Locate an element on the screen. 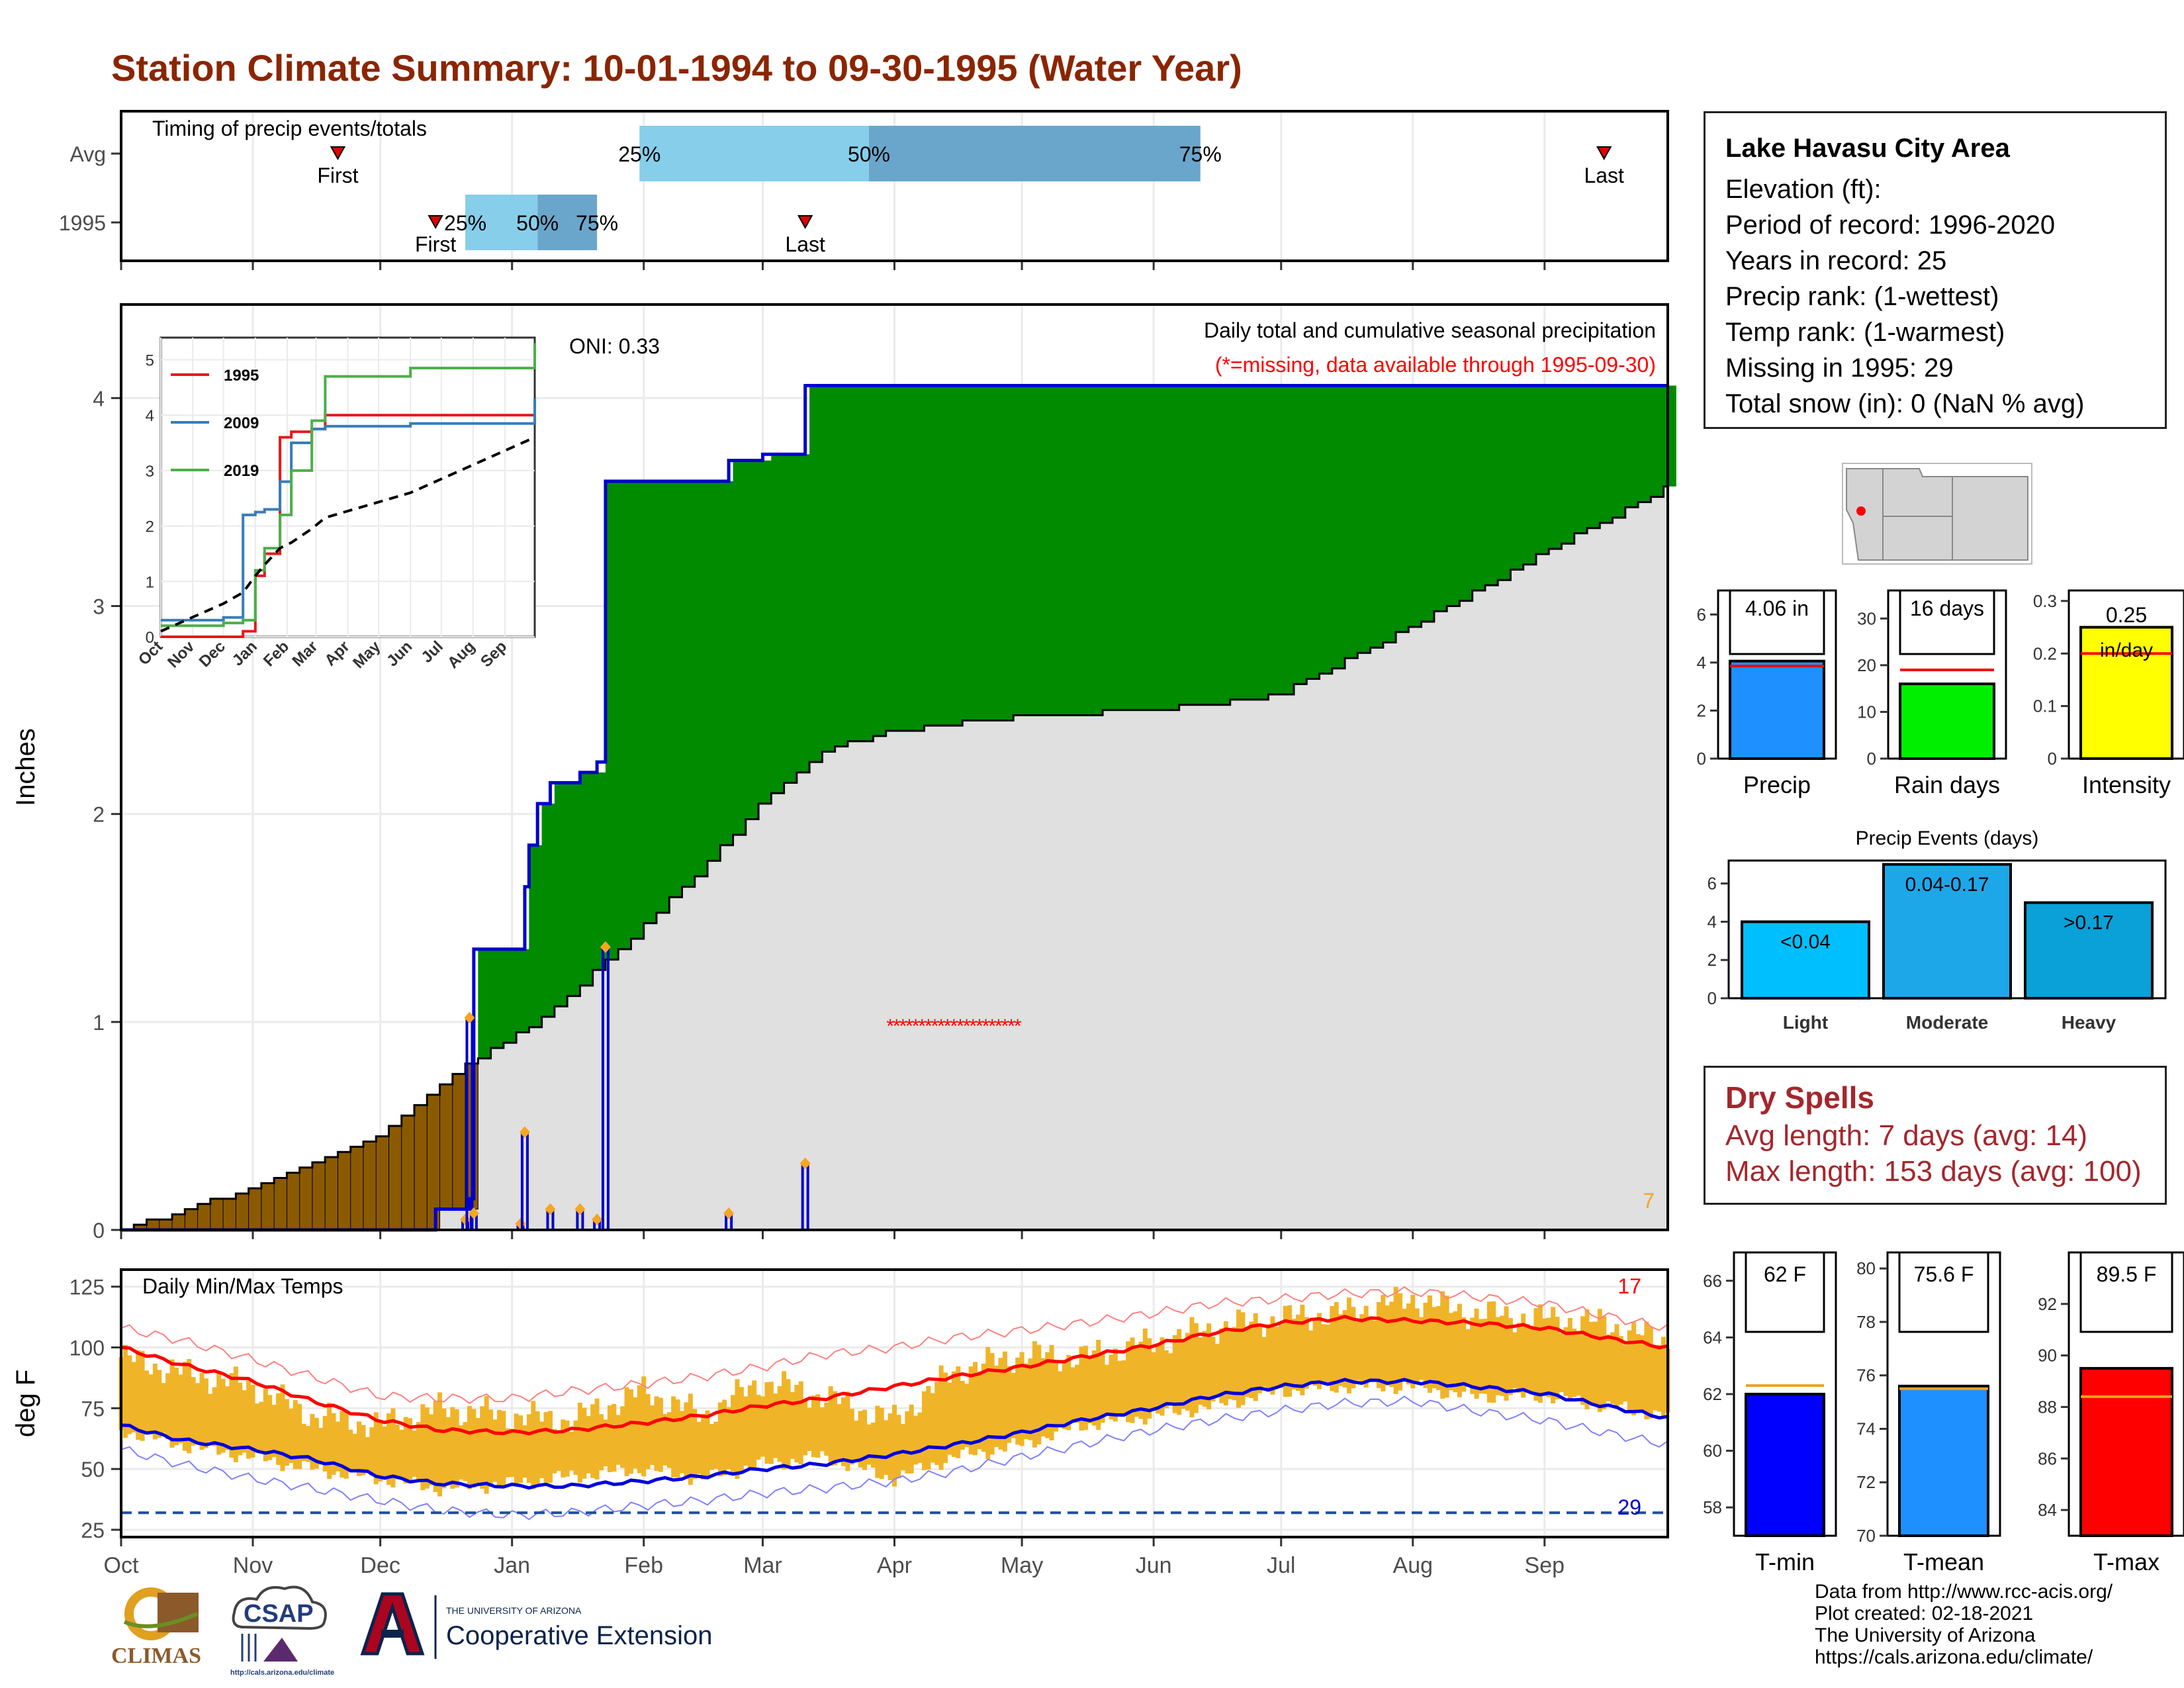  precip-ylabel: Inches is located at coordinates (26, 767).